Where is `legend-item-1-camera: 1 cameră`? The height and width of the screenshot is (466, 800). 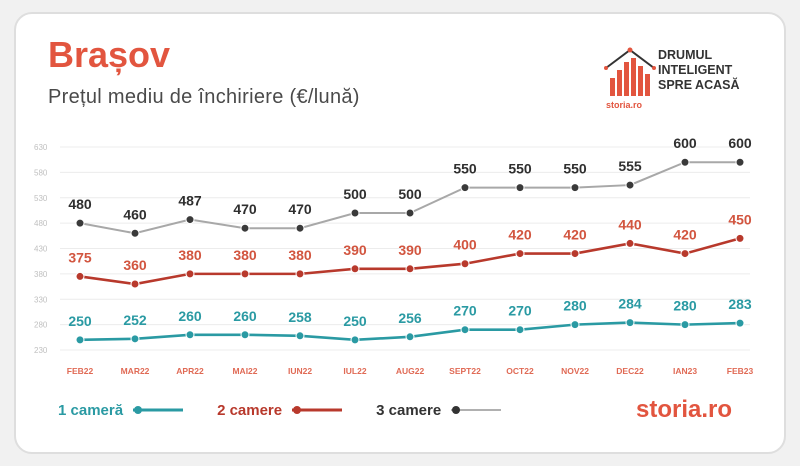
legend-item-1-camera: 1 cameră is located at coordinates (121, 410).